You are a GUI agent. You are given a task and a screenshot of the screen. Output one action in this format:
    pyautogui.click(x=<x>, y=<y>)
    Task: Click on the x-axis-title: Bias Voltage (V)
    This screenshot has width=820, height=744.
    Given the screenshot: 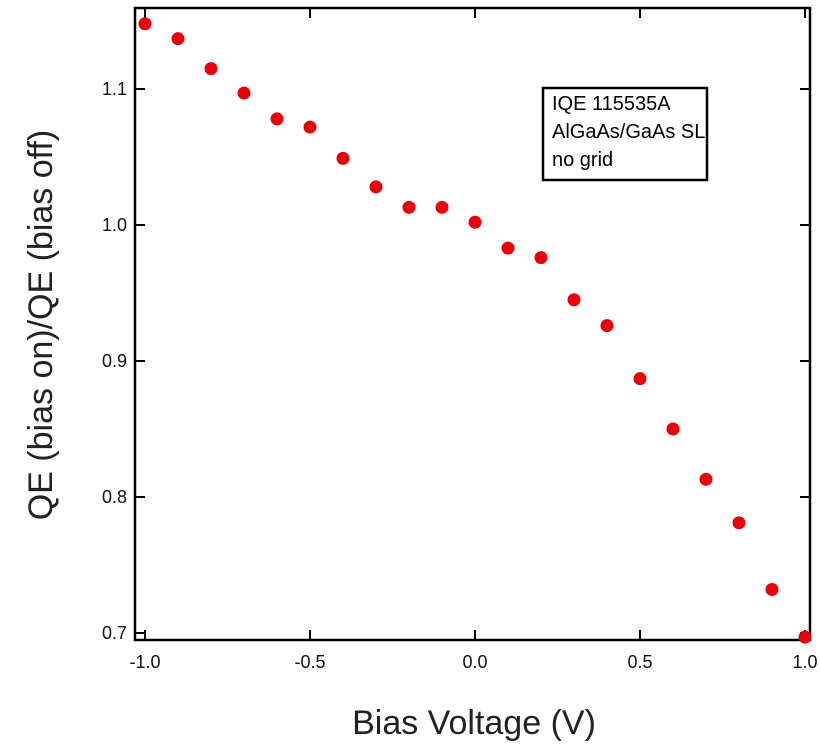 What is the action you would take?
    pyautogui.click(x=474, y=723)
    